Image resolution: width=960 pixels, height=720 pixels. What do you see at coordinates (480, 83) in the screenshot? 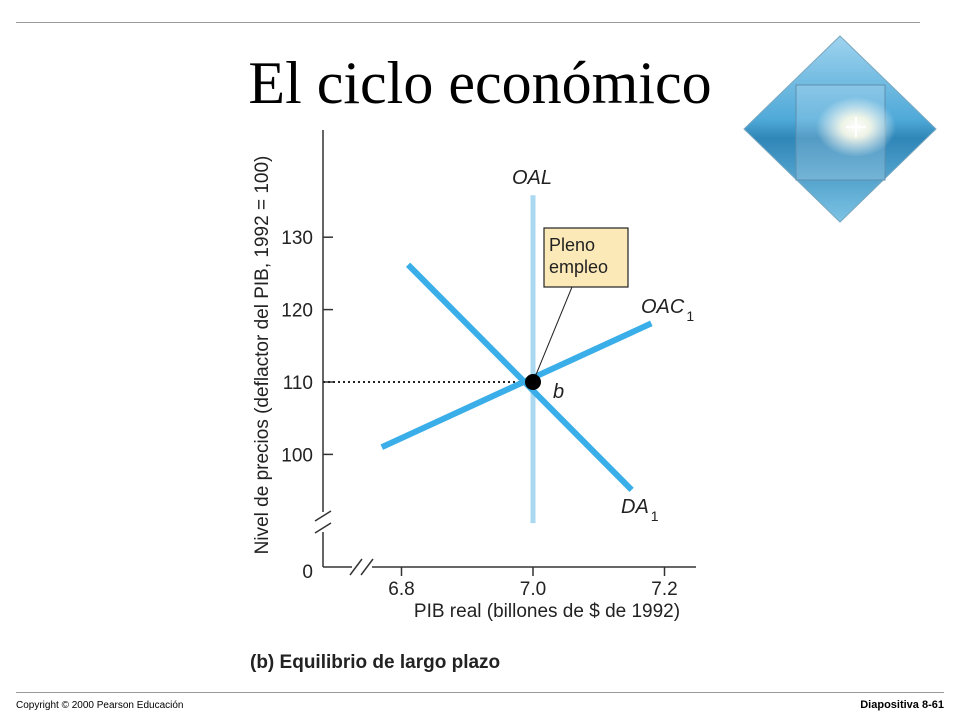
I see `slide-title: El ciclo económico` at bounding box center [480, 83].